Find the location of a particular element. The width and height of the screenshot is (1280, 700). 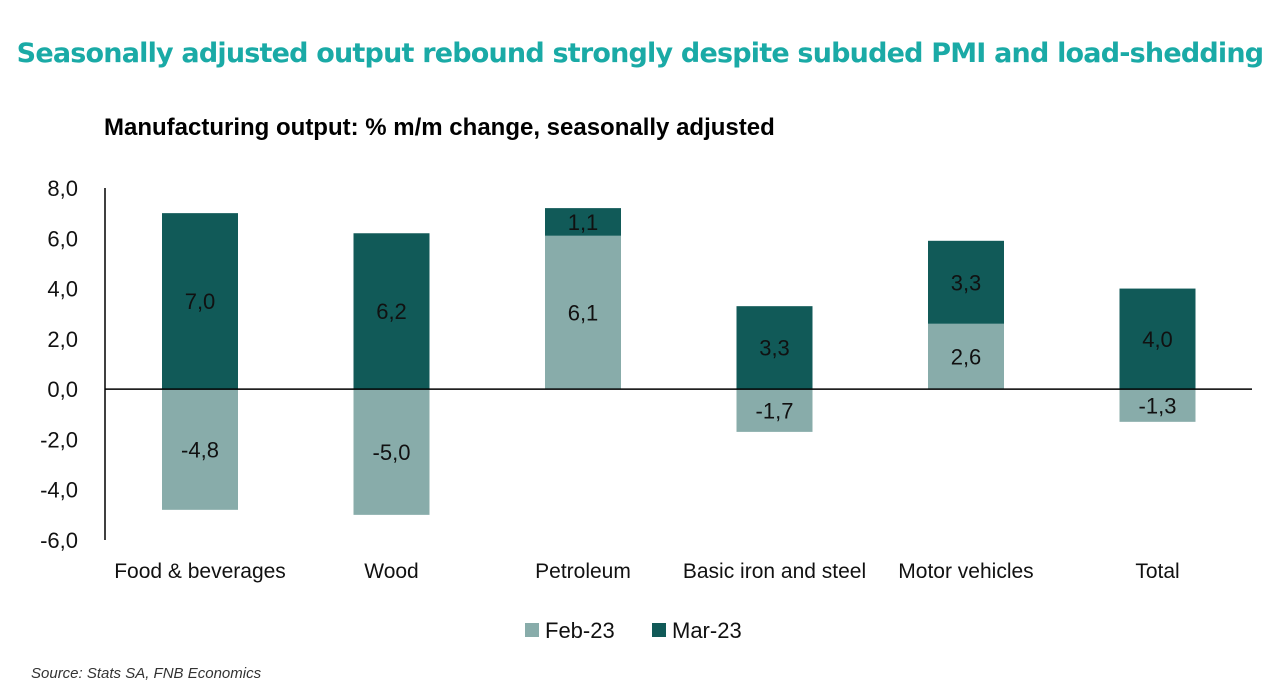

x-tick-label: Food & beverages is located at coordinates (200, 571).